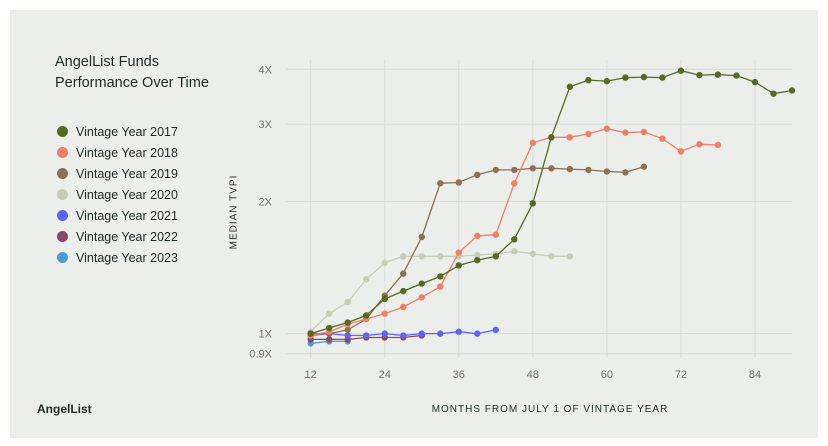 Image resolution: width=828 pixels, height=446 pixels. Describe the element at coordinates (755, 375) in the screenshot. I see `x-tick-label: 84` at that location.